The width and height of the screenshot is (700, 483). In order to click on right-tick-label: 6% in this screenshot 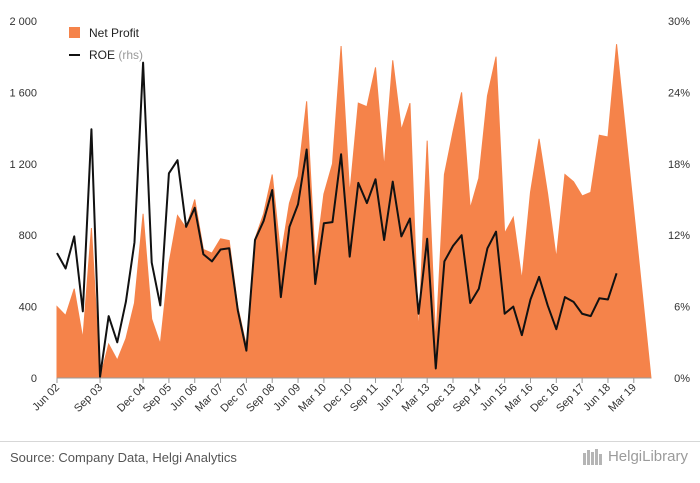, I will do `click(682, 308)`.